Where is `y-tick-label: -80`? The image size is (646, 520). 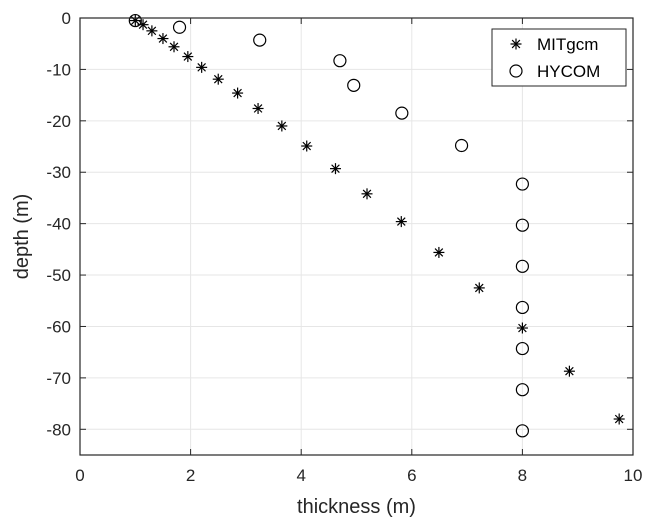 y-tick-label: -80 is located at coordinates (58, 429).